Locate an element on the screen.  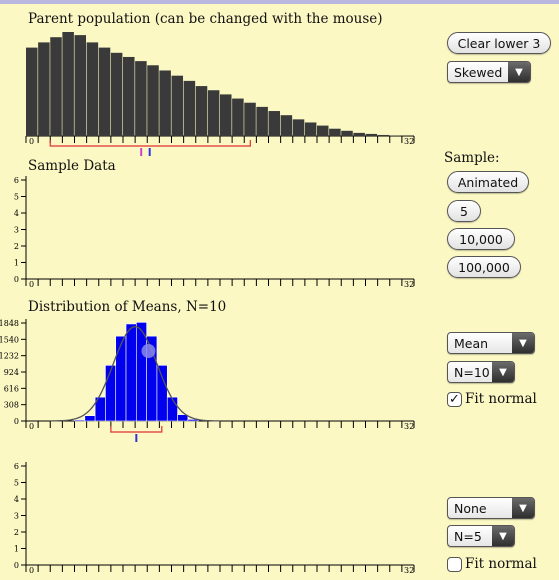
fourth-plot: 0 1 2 3 4 5 6 0 32 is located at coordinates (214, 518).